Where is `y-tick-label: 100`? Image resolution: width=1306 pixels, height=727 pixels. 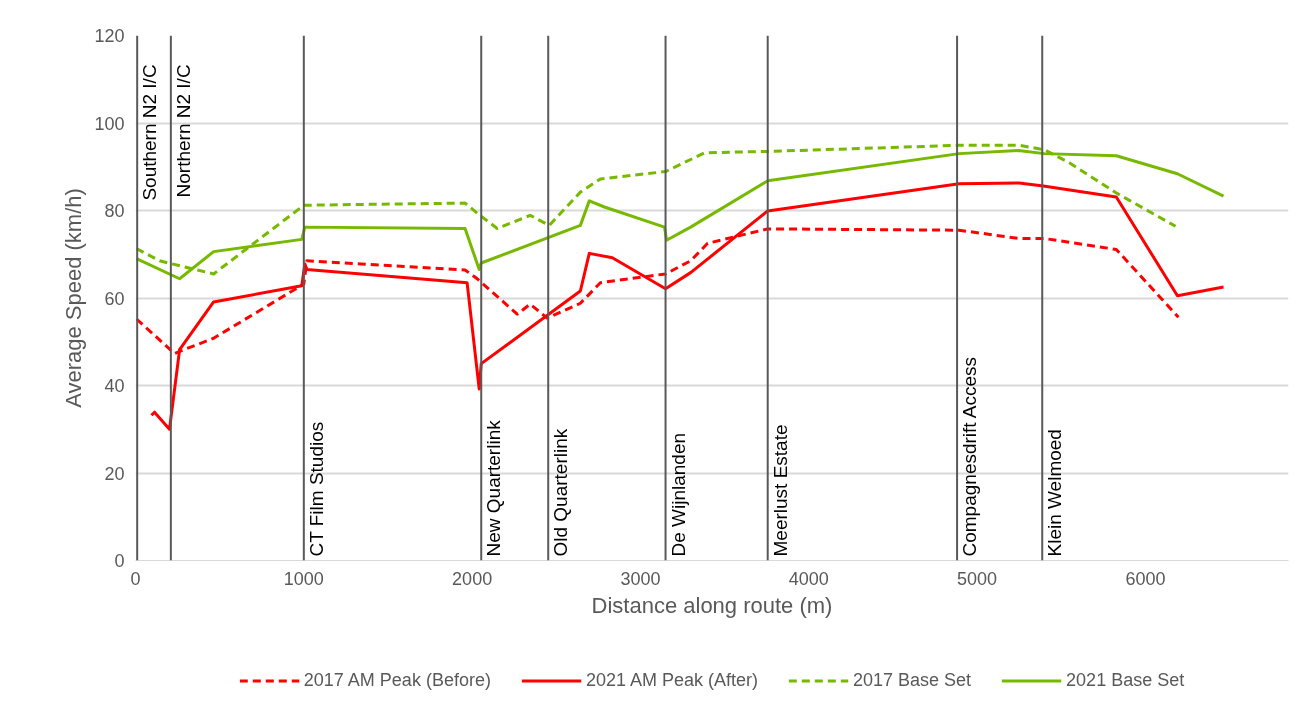
y-tick-label: 100 is located at coordinates (109, 123).